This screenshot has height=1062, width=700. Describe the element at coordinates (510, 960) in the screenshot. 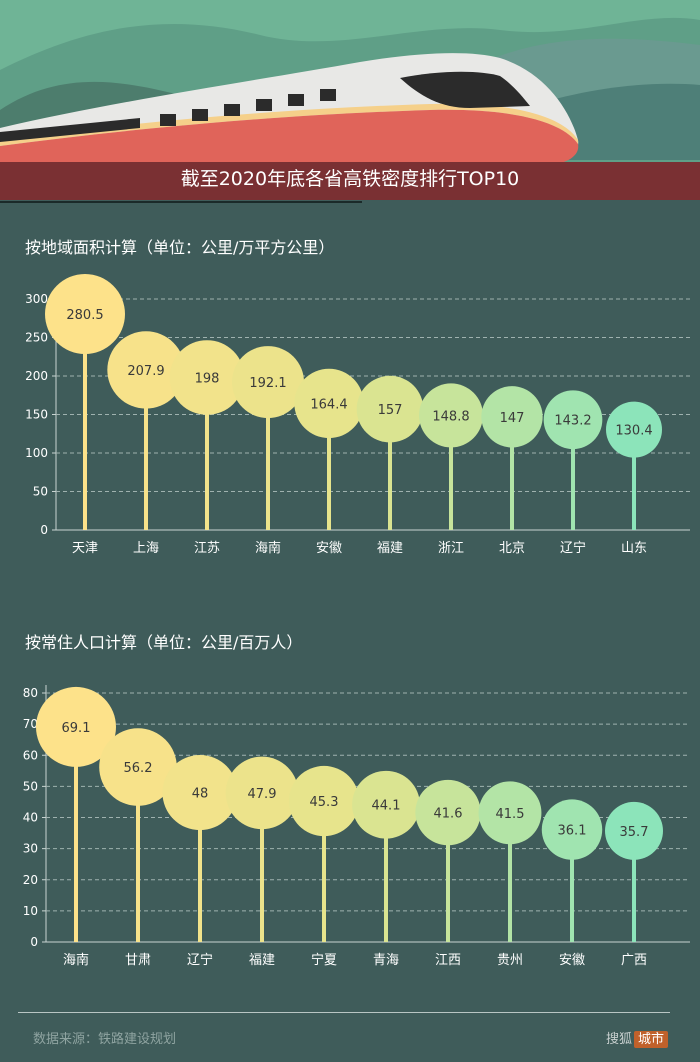

I see `x-tick-label: 贵州` at that location.